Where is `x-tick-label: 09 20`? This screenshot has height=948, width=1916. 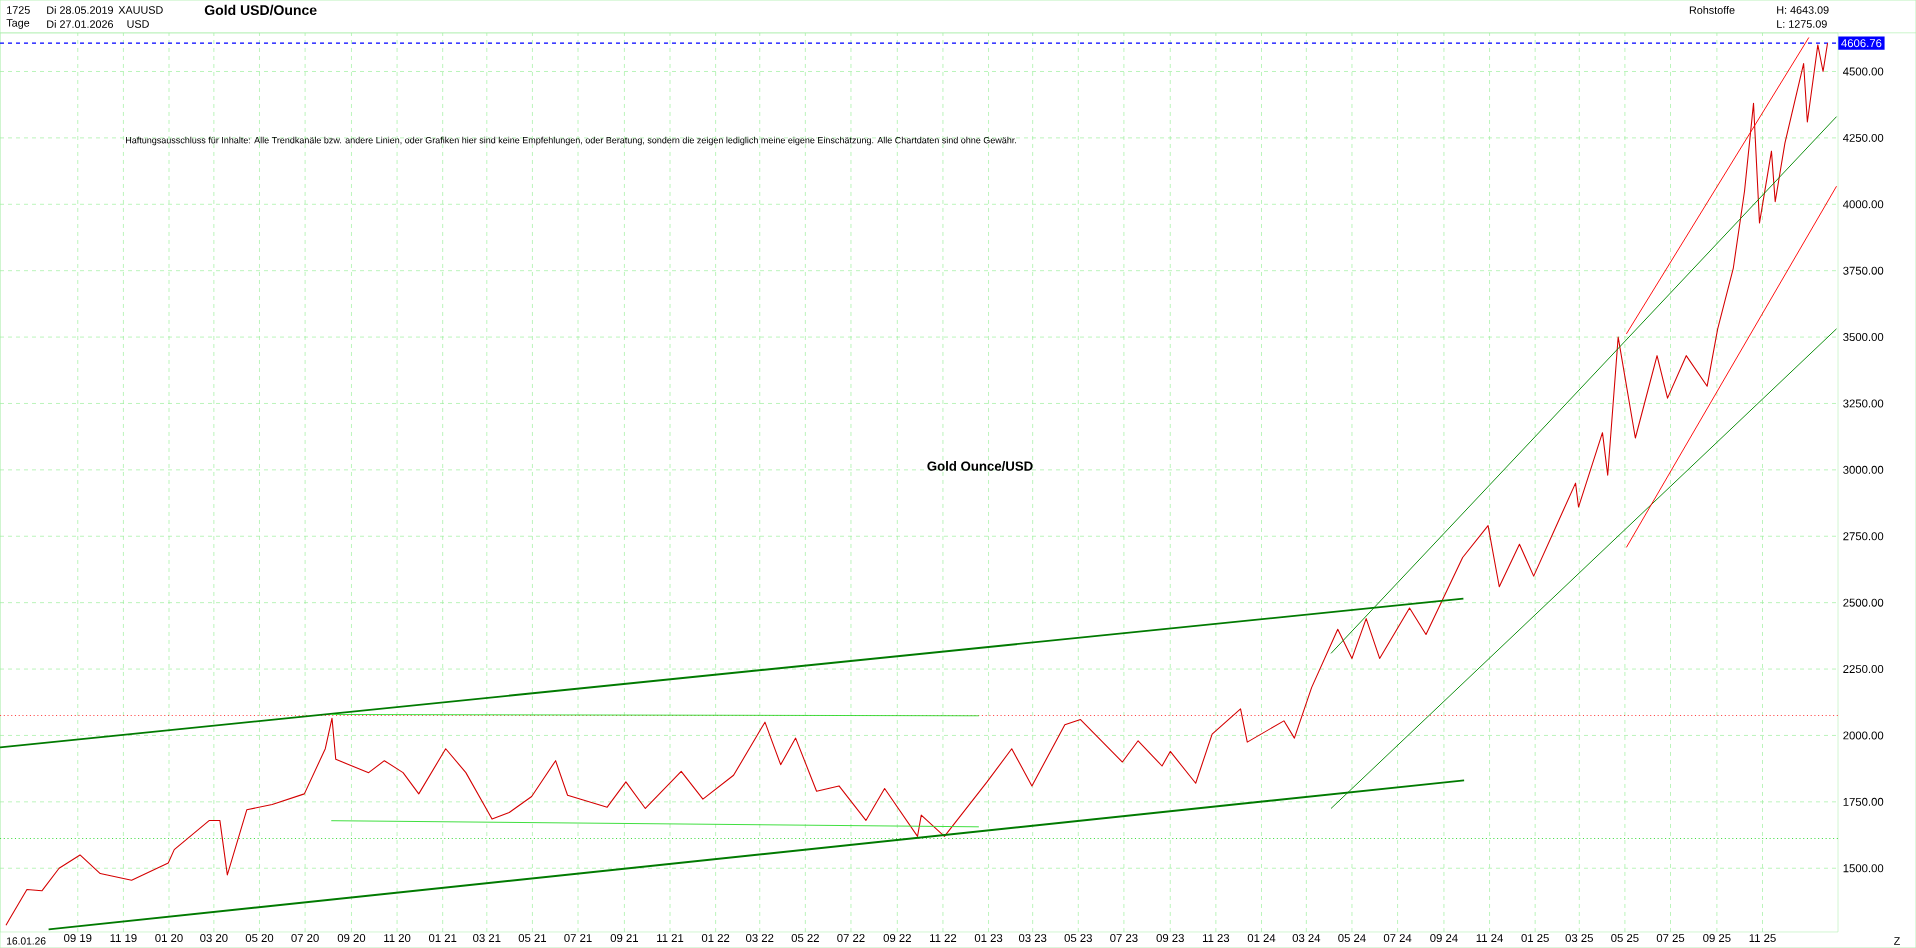
x-tick-label: 09 20 is located at coordinates (351, 938).